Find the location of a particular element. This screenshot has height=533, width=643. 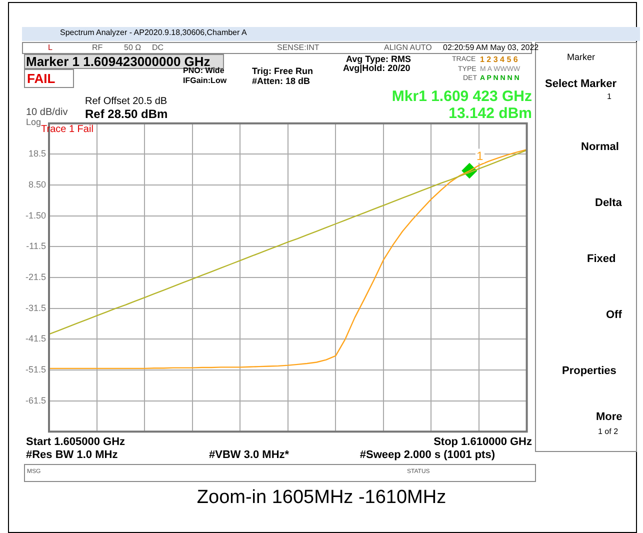

text: L is located at coordinates (50, 47).